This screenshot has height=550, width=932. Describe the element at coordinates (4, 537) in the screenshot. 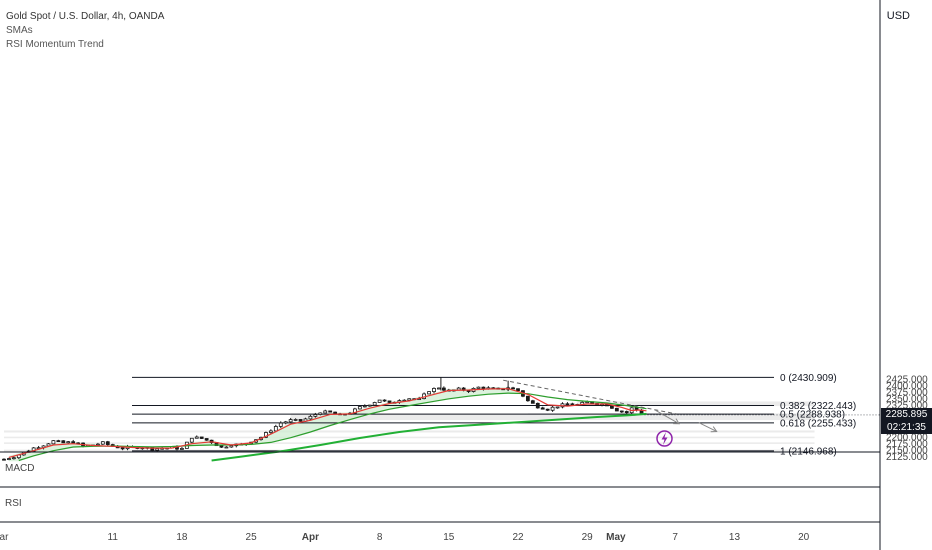

I see `time-tick-label: ar` at that location.